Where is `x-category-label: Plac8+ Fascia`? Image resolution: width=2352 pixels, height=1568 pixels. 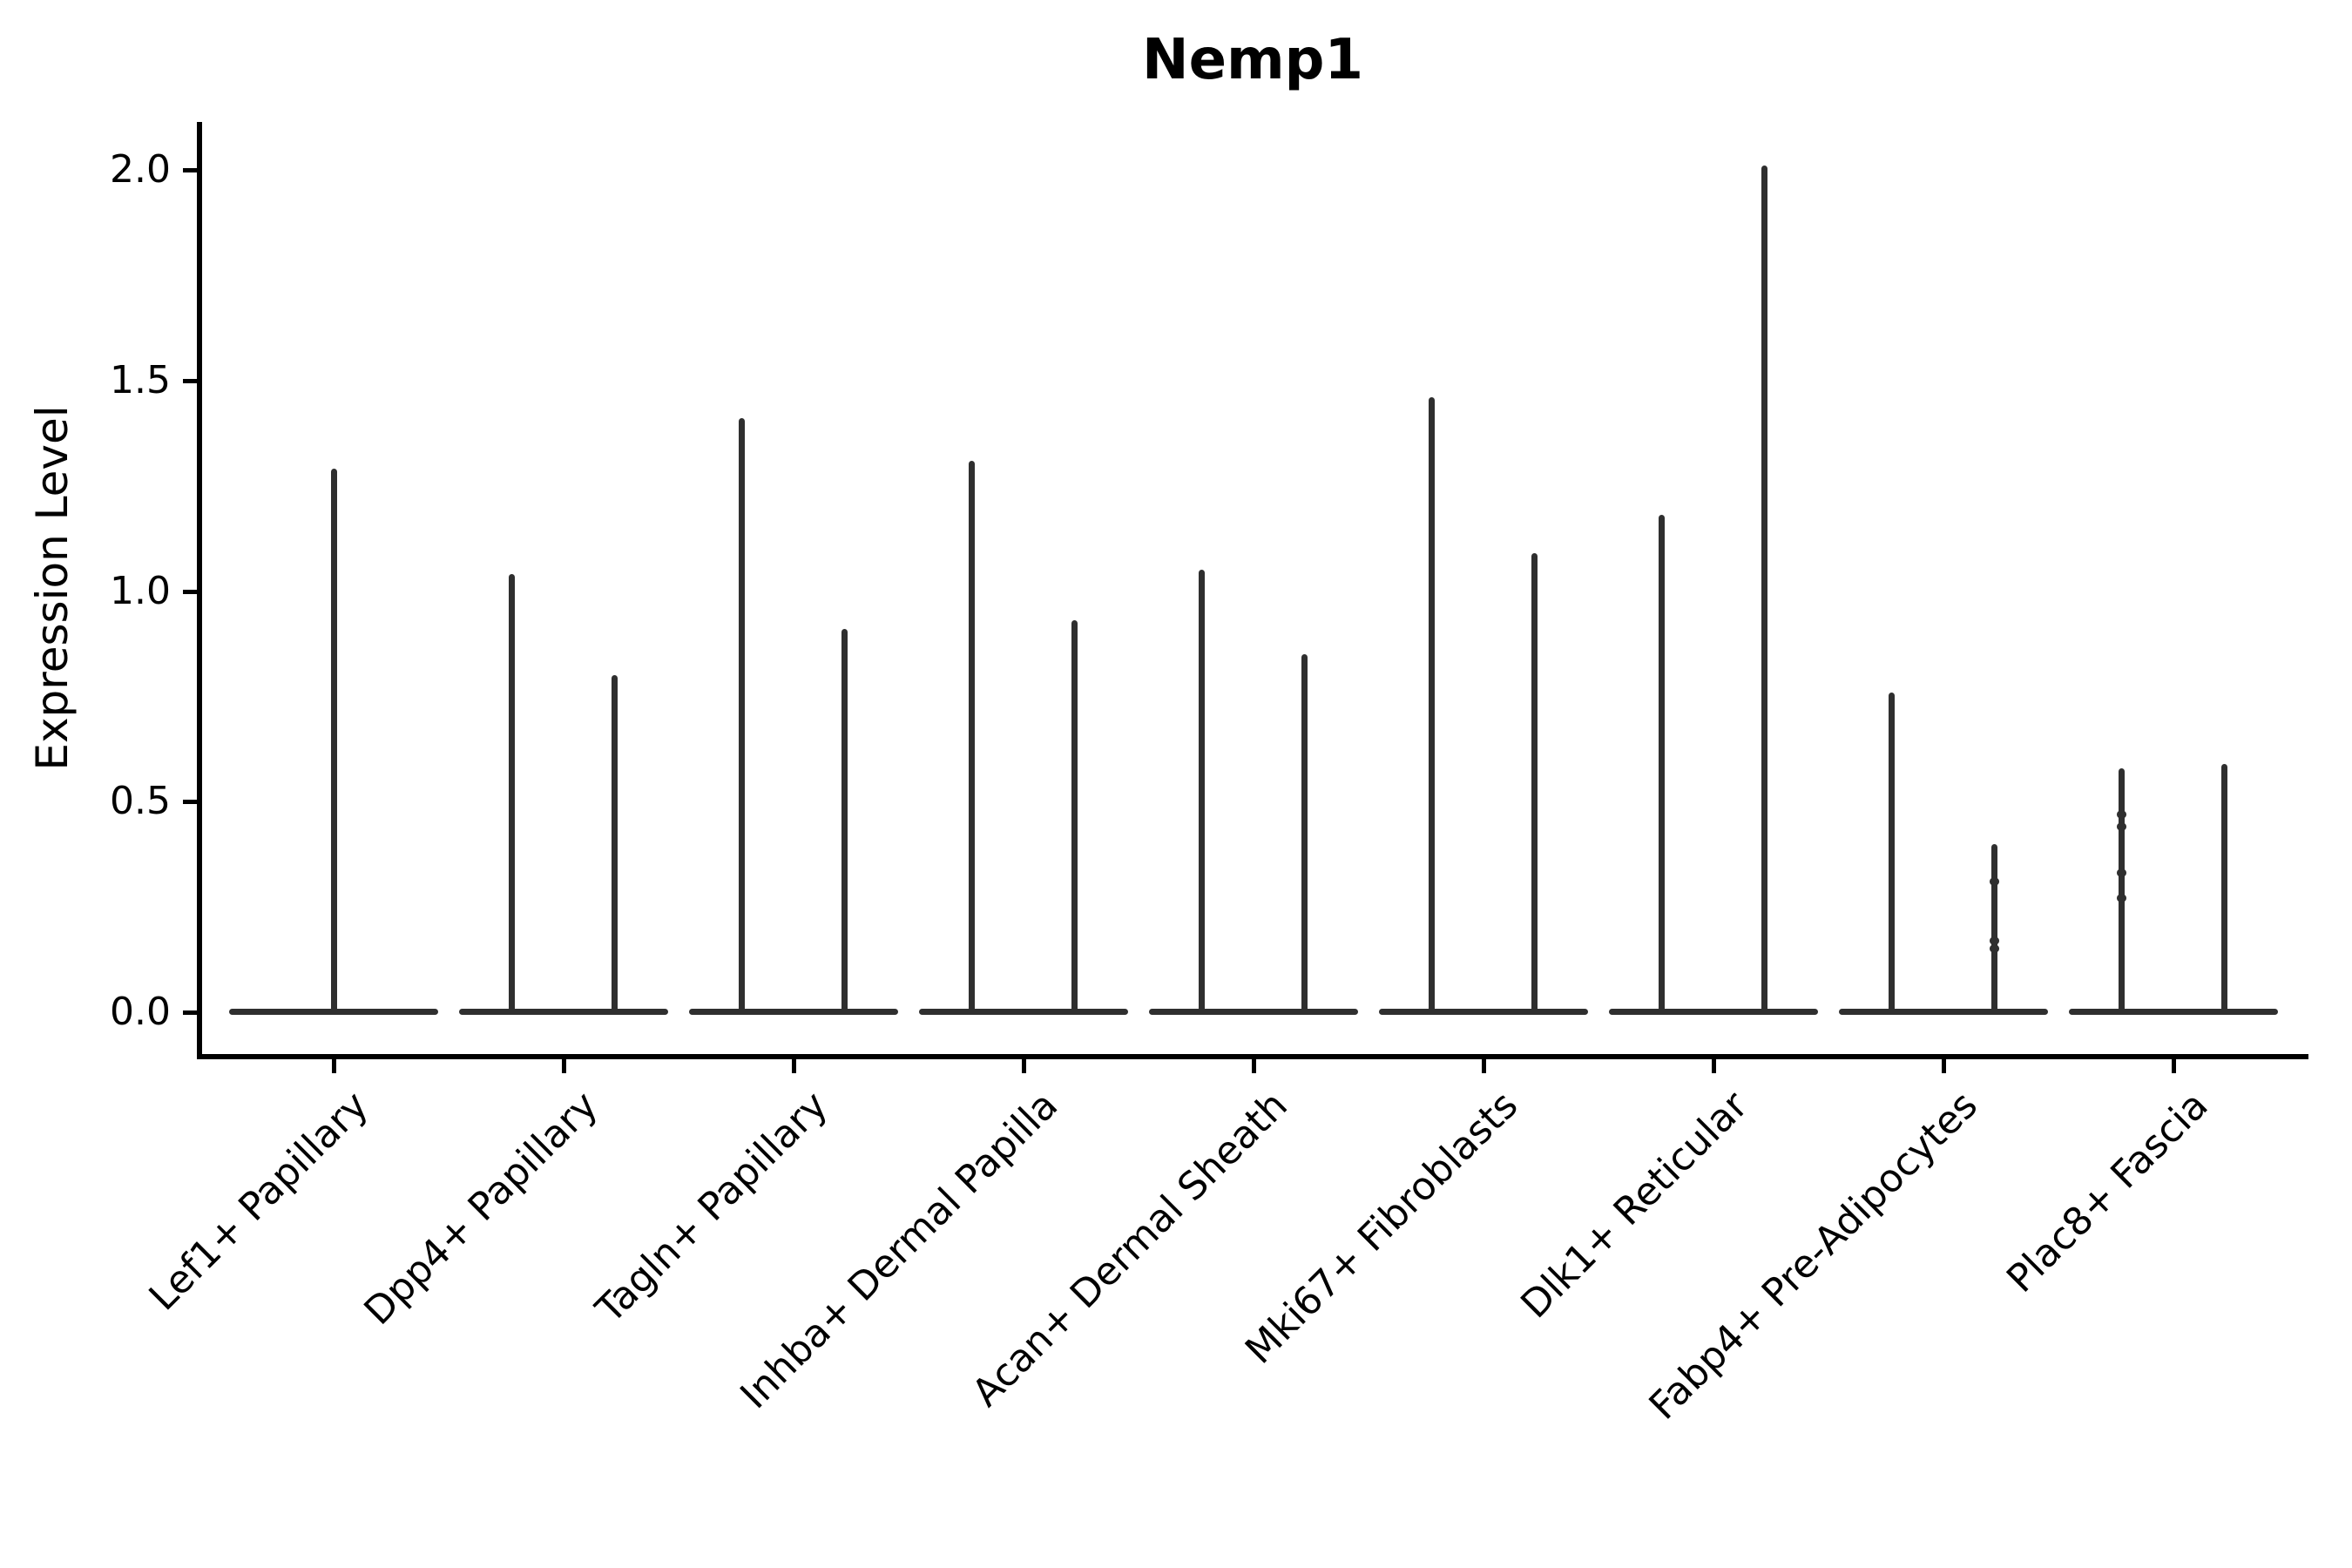
x-category-label: Plac8+ Fascia is located at coordinates (2107, 1192).